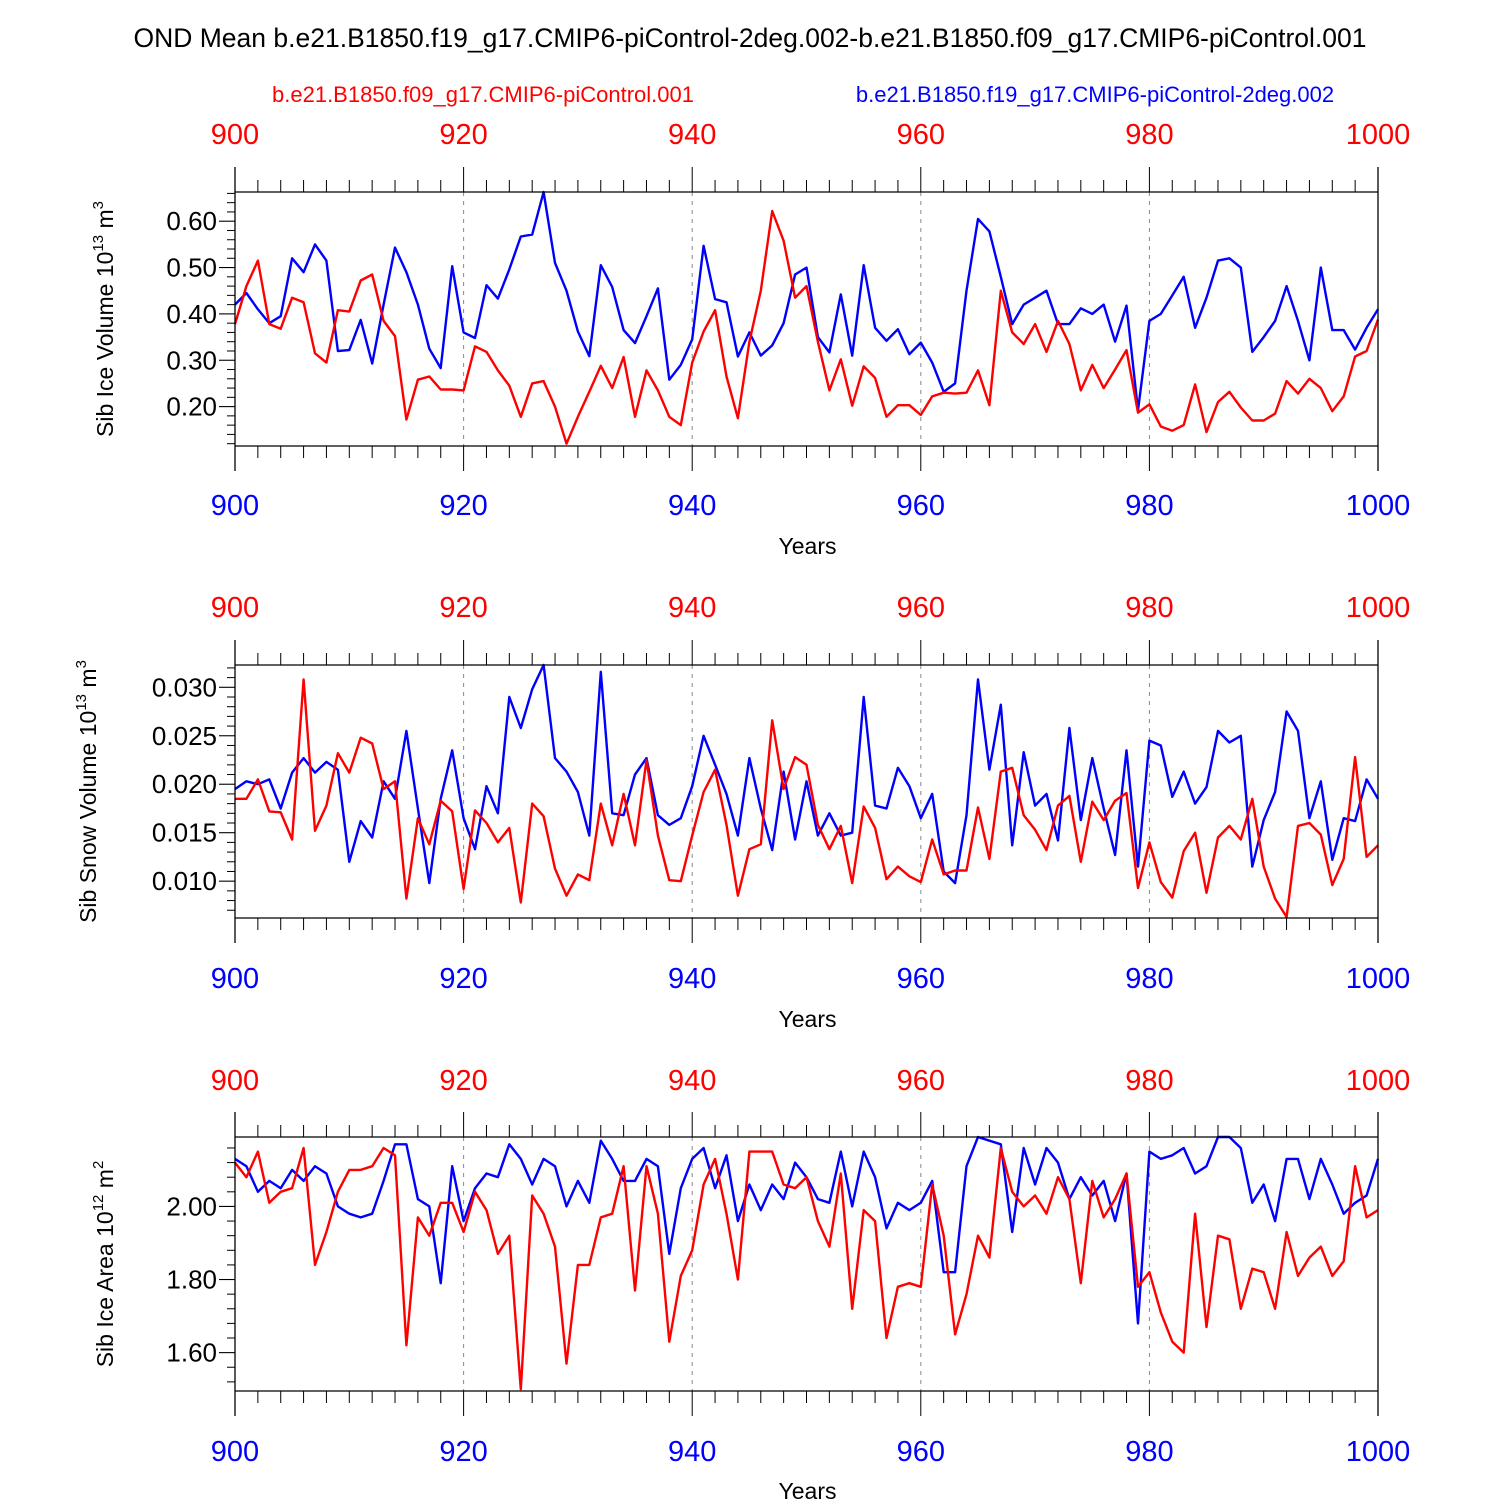  I want to click on y-tick-label: 0.30, so click(191, 360).